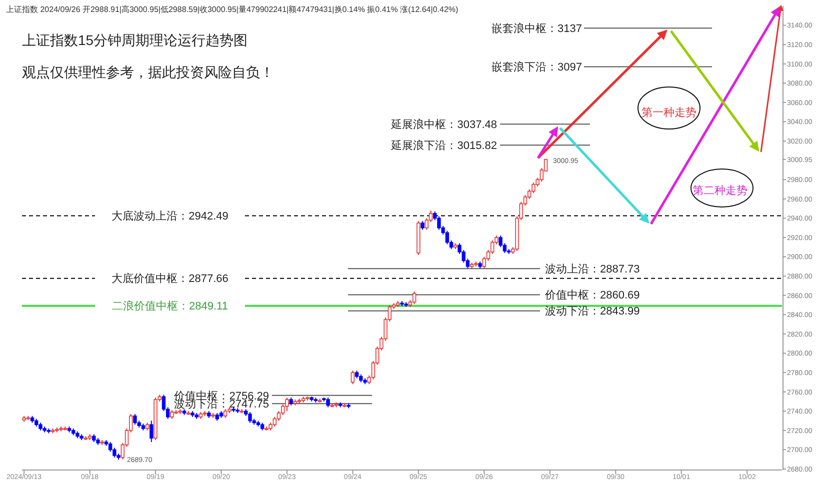 The width and height of the screenshot is (840, 500). Describe the element at coordinates (592, 311) in the screenshot. I see `ref-line-label: 波动下沿：2843.99` at that location.